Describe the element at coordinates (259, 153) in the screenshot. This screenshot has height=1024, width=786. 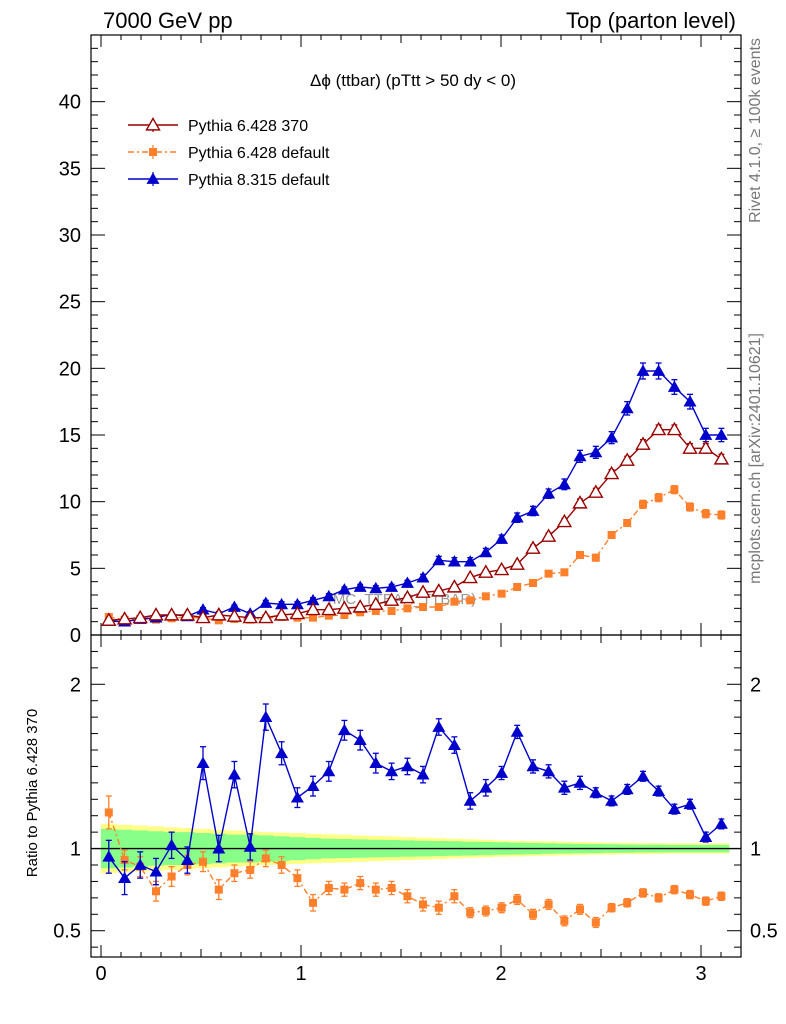
I see `legend-label: Pythia 6.428 default` at that location.